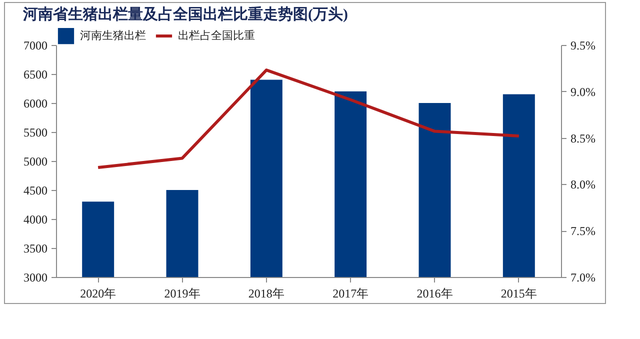 The image size is (640, 339). I want to click on y2-tick-label: 7.5%, so click(583, 231).